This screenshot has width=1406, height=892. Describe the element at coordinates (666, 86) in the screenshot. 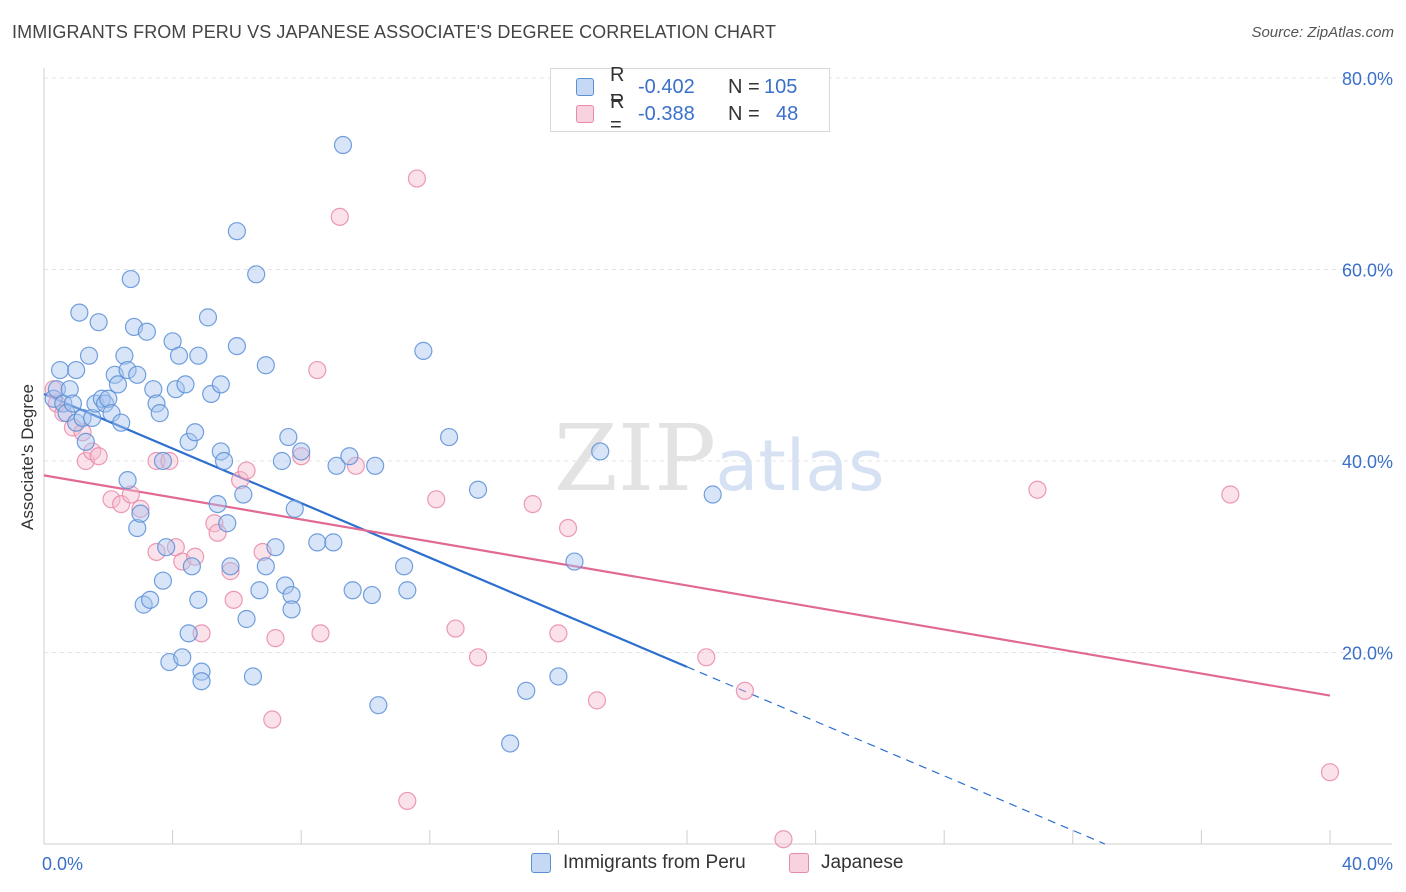

I see `legend-r-value: -0.402` at that location.